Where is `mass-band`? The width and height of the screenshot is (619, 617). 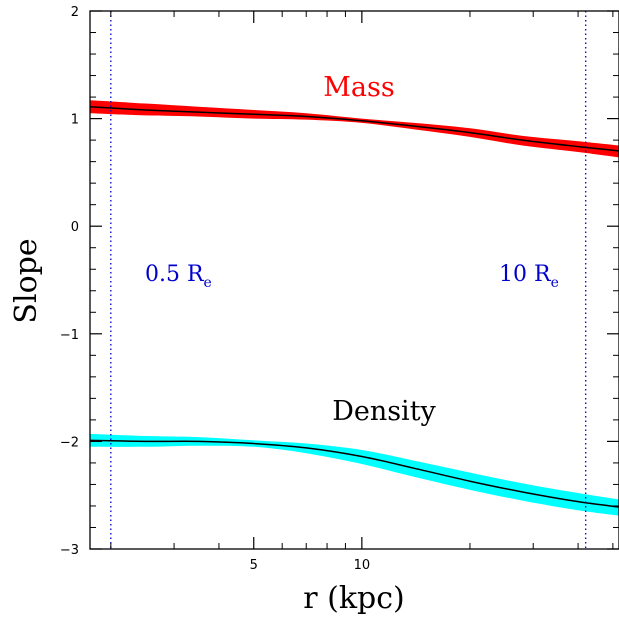 mass-band is located at coordinates (354, 129).